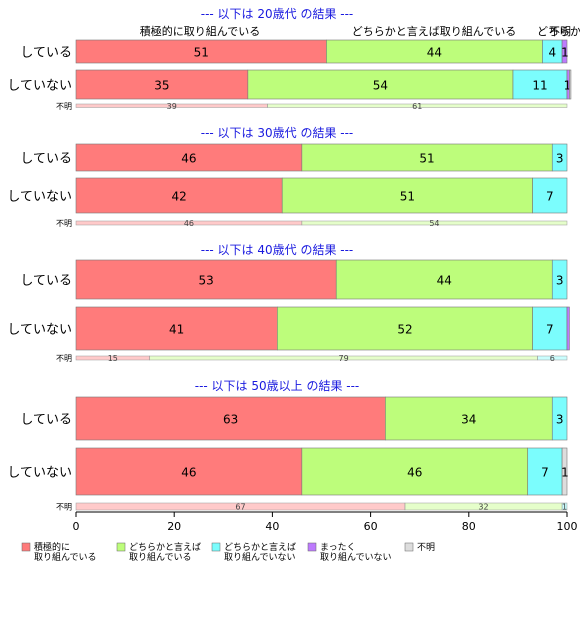 The height and width of the screenshot is (636, 580). I want to click on x-axis: 0 20 40 60 80 100, so click(325, 522).